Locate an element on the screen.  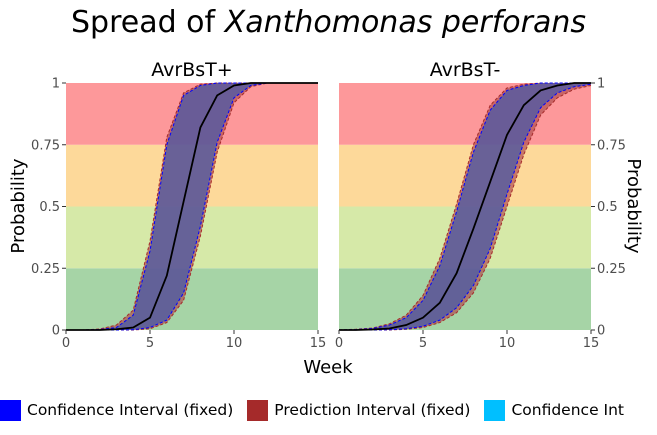
y-tick-label: 0 is located at coordinates (56, 331).